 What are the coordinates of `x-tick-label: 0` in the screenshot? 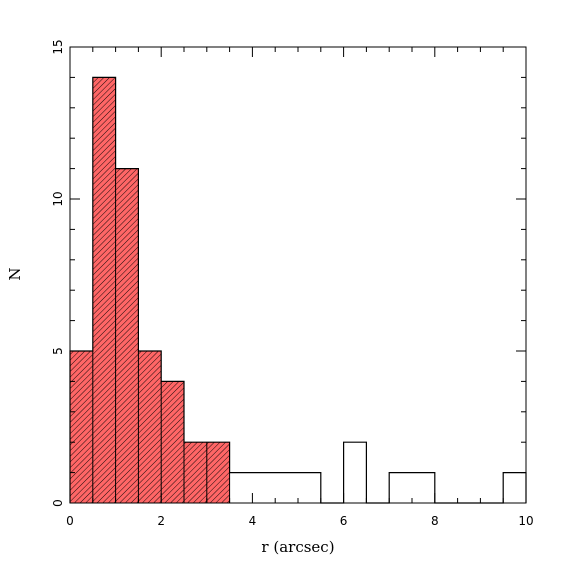 It's located at (70, 521).